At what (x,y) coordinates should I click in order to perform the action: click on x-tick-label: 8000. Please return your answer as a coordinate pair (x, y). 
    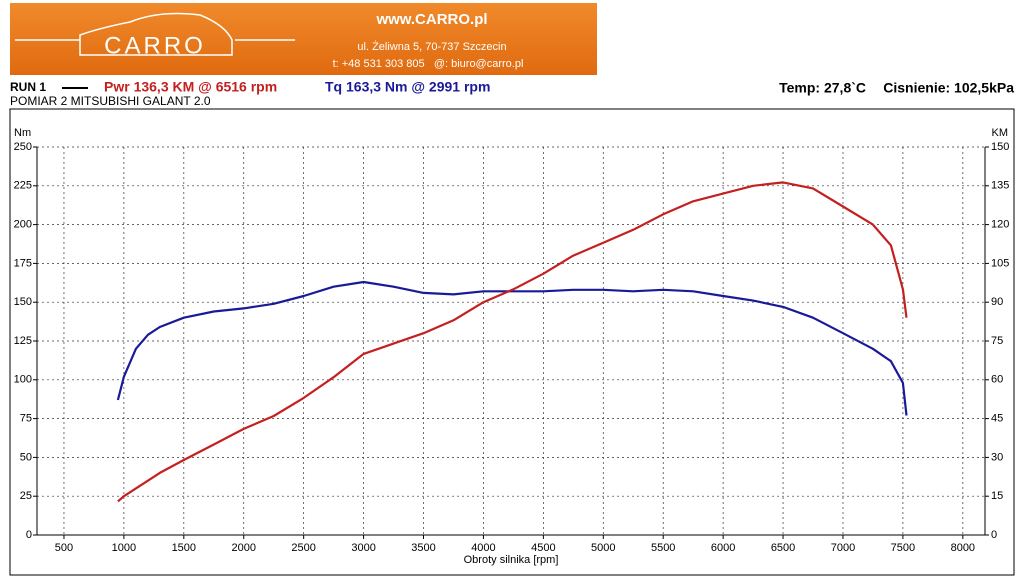
    Looking at the image, I should click on (963, 548).